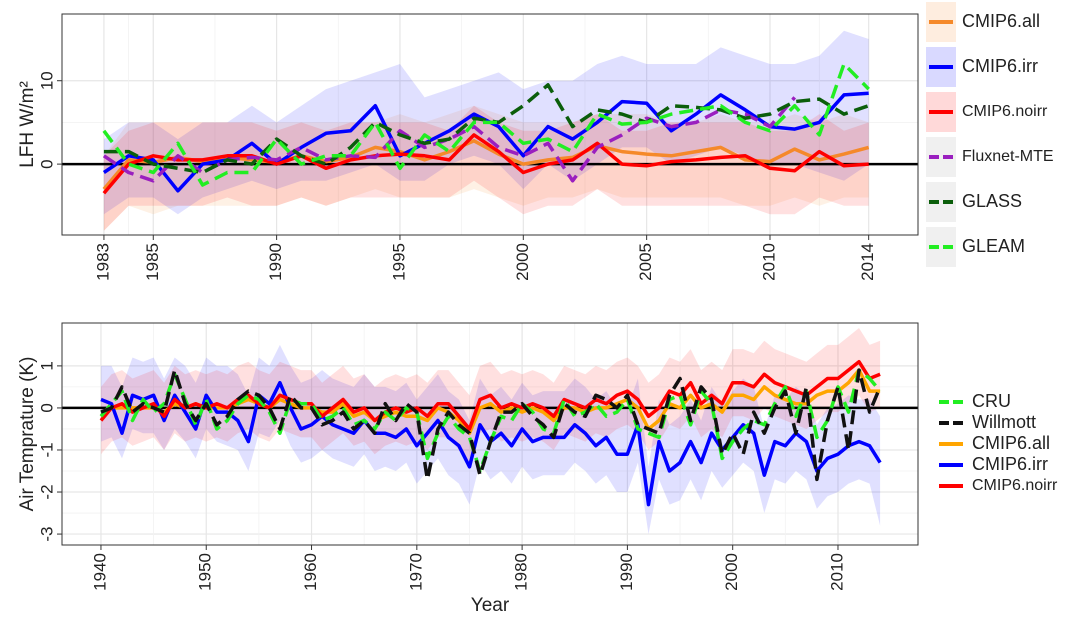  Describe the element at coordinates (46, 449) in the screenshot. I see `y-tick-label: -1` at that location.